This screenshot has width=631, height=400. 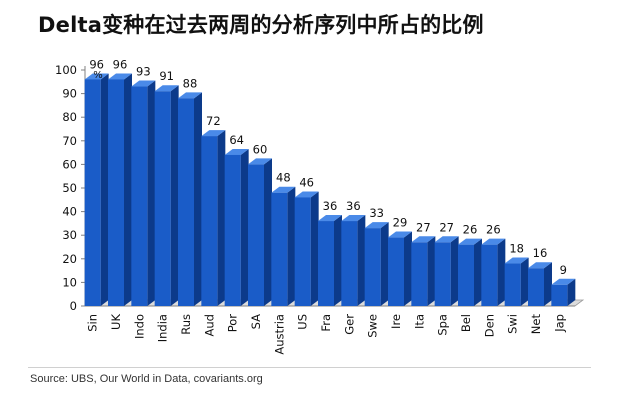 I want to click on x-tick-label: Austria, so click(x=279, y=334).